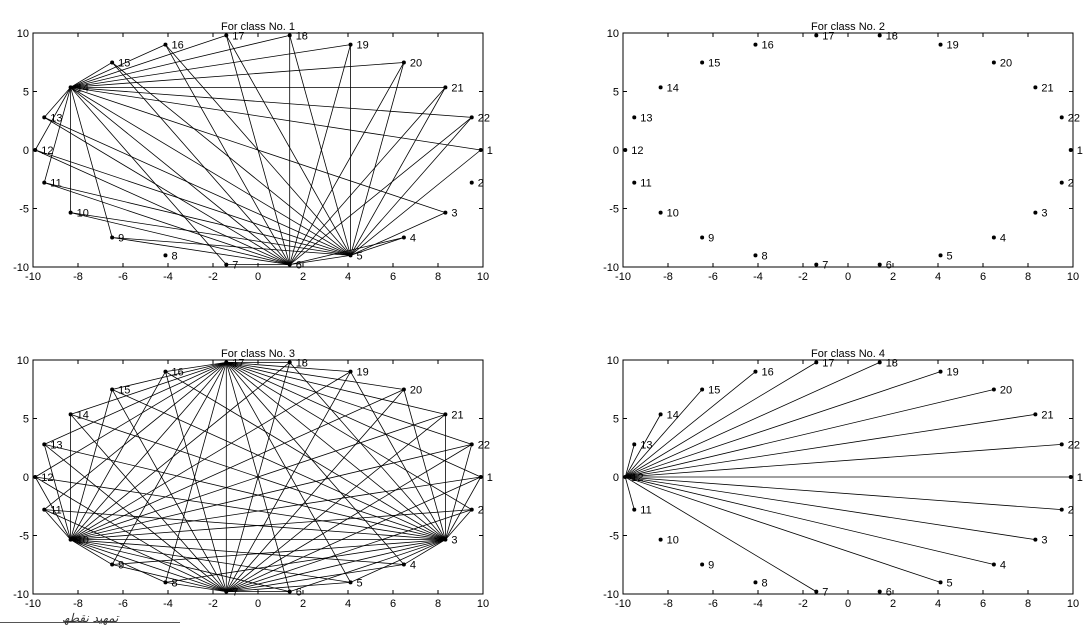  I want to click on node-label: 6, so click(299, 593).